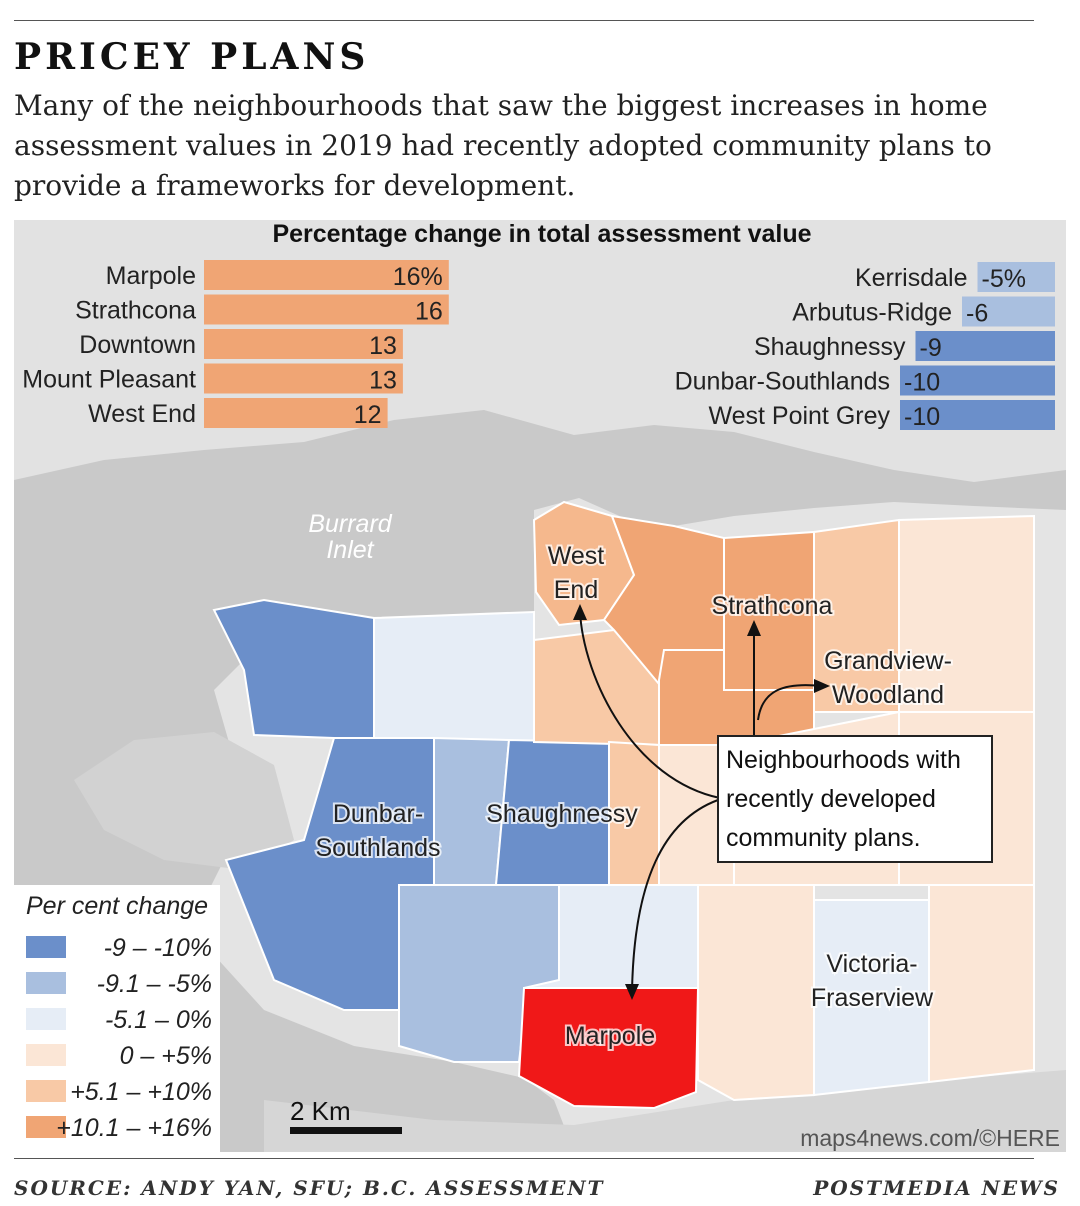 This screenshot has height=1206, width=1080. What do you see at coordinates (872, 313) in the screenshot?
I see `bar-category-label: Arbutus-Ridge` at bounding box center [872, 313].